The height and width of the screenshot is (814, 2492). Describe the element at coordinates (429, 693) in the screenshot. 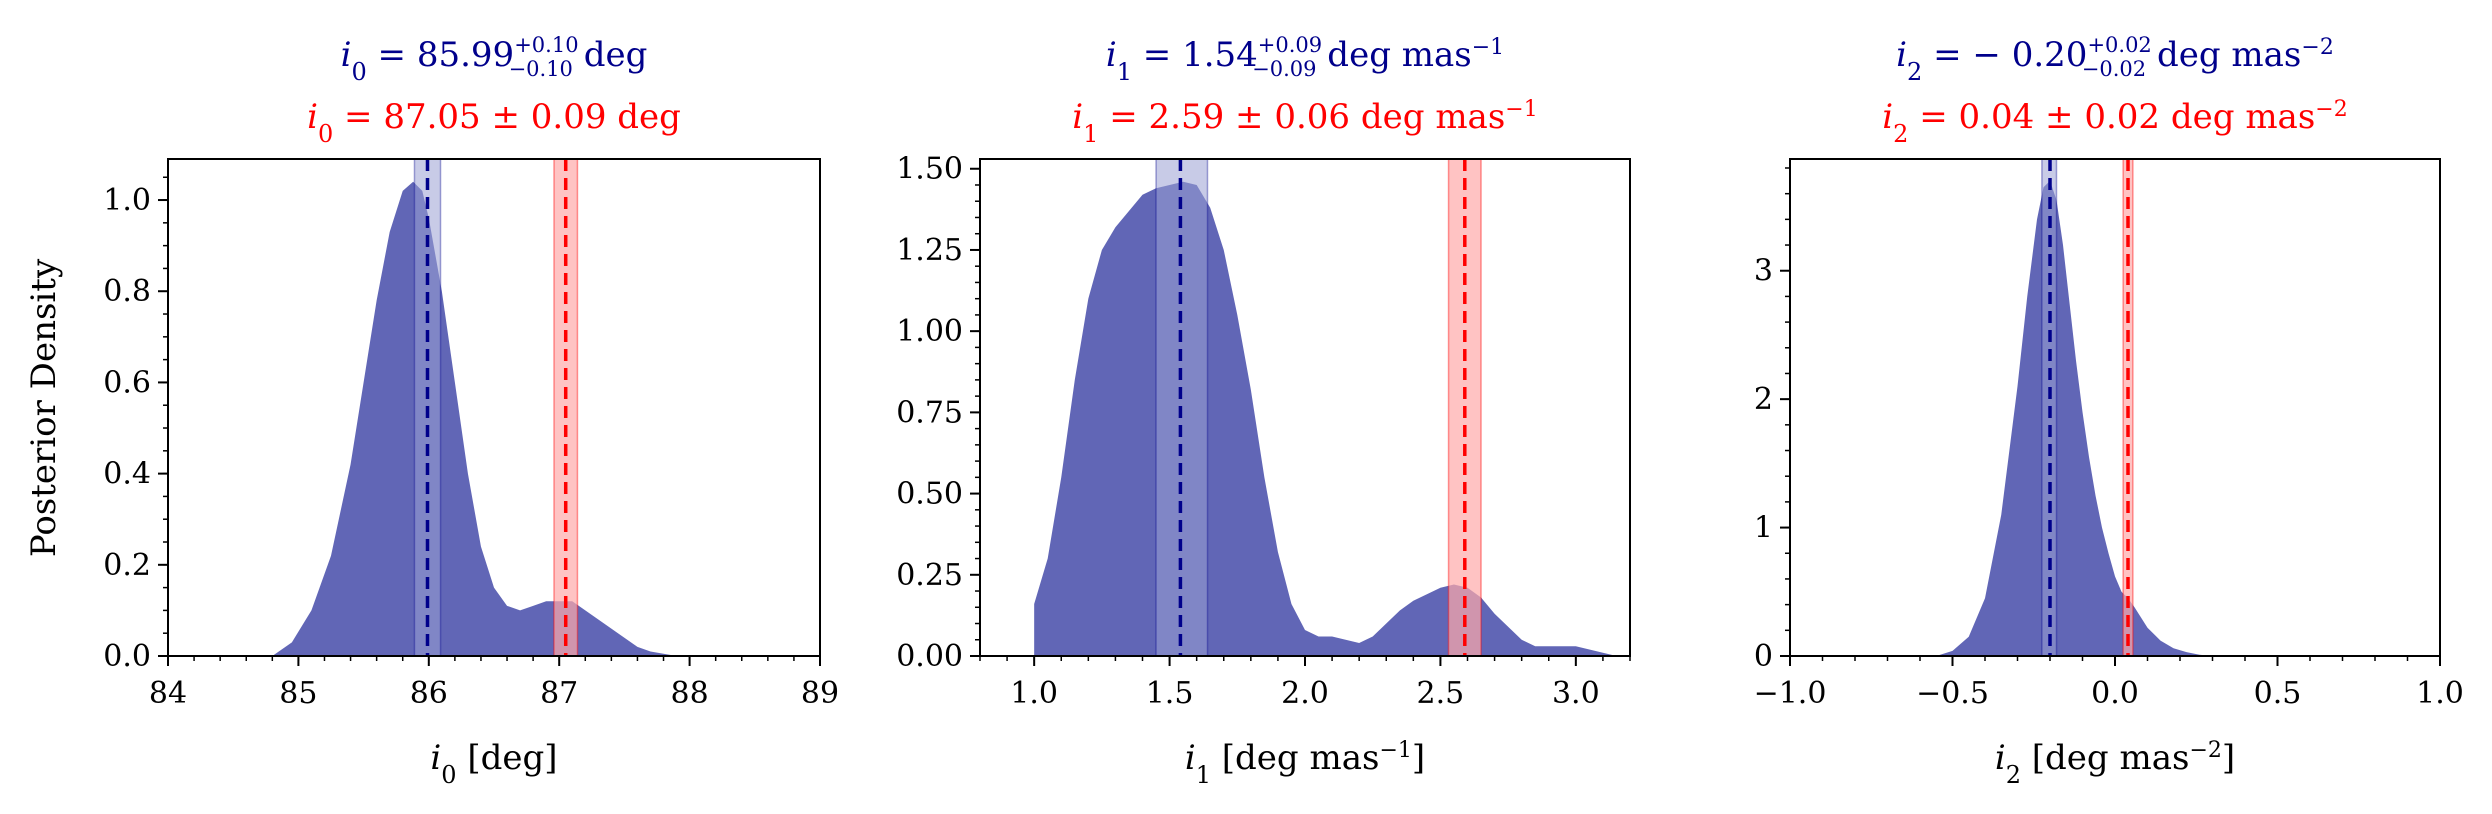

I see `x-tick-label: 86` at that location.